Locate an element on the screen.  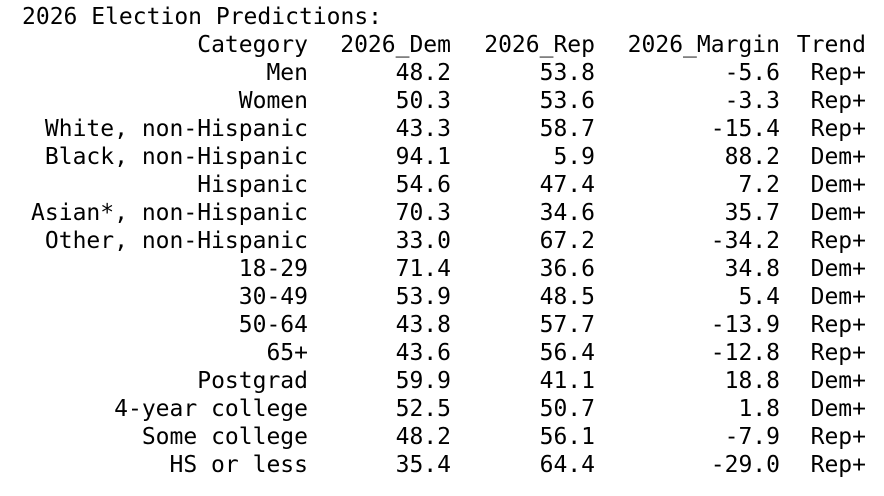
table-row: Women 50.3 53.6 -3.3 Rep+ is located at coordinates (442, 101).